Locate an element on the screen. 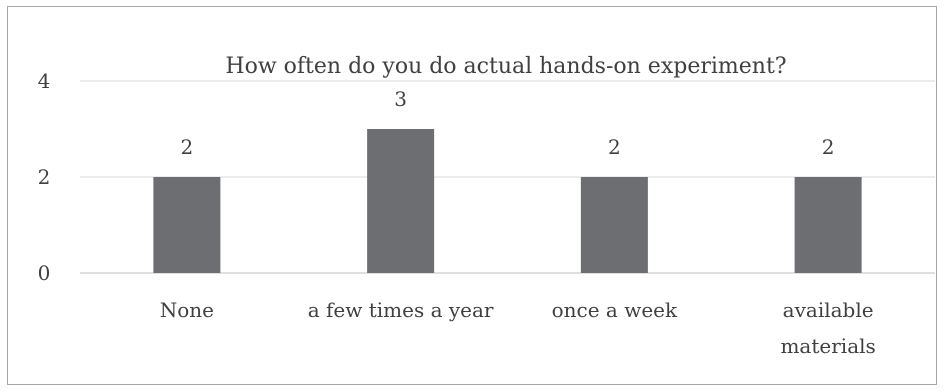 The width and height of the screenshot is (947, 392). y-tick-labels: 0 2 4 is located at coordinates (44, 177).